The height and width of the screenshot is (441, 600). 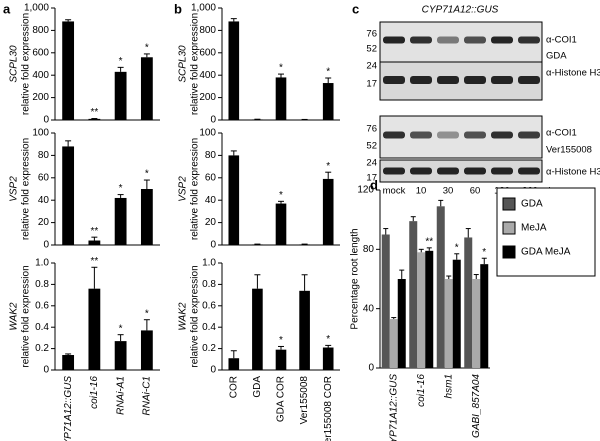 What do you see at coordinates (421, 191) in the screenshot?
I see `lane-label: 10` at bounding box center [421, 191].